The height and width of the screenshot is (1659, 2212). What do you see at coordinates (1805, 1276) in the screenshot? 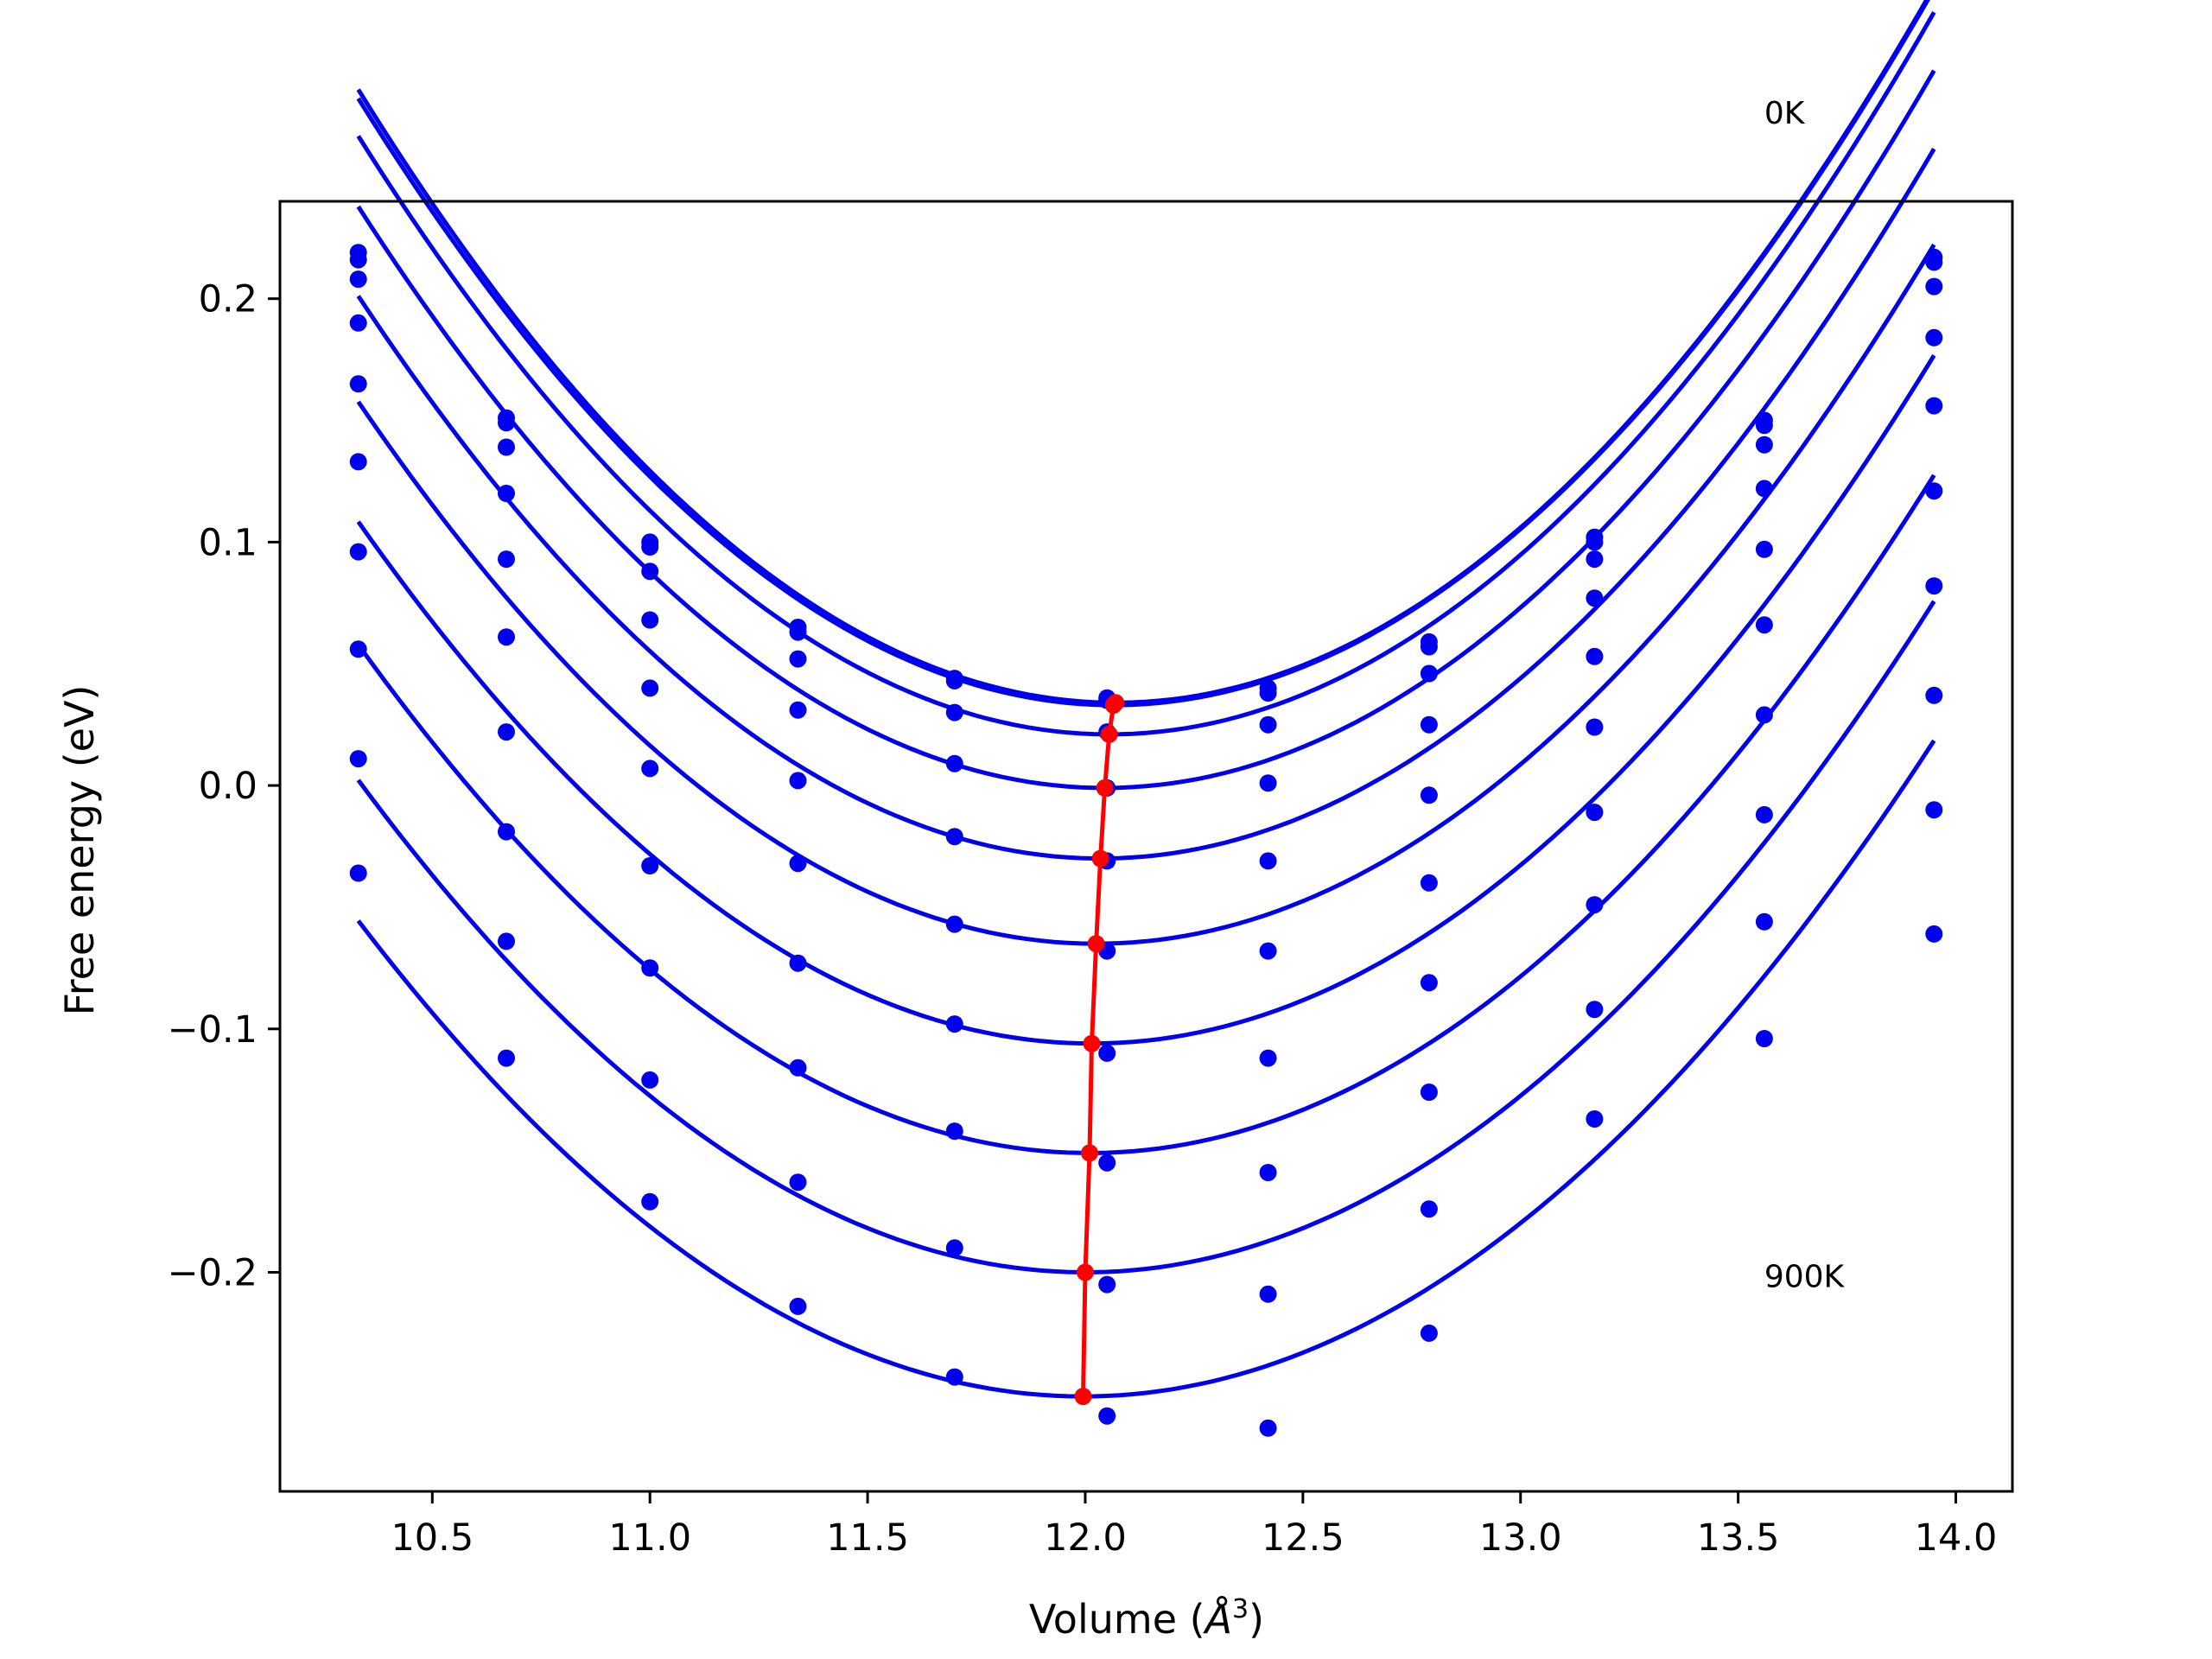
I see `annotation-label: 900K` at bounding box center [1805, 1276].